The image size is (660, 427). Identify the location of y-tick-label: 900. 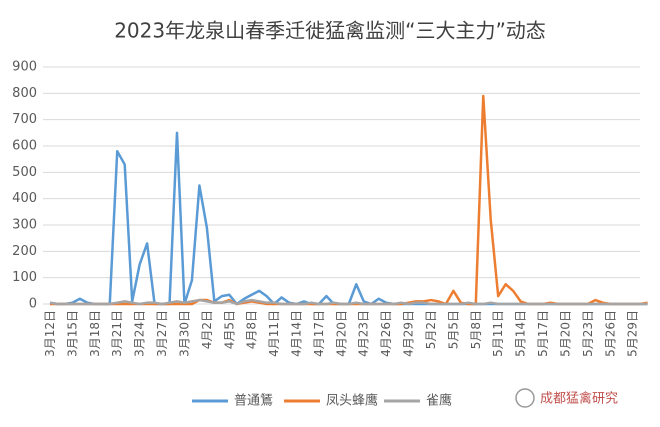
(24, 67).